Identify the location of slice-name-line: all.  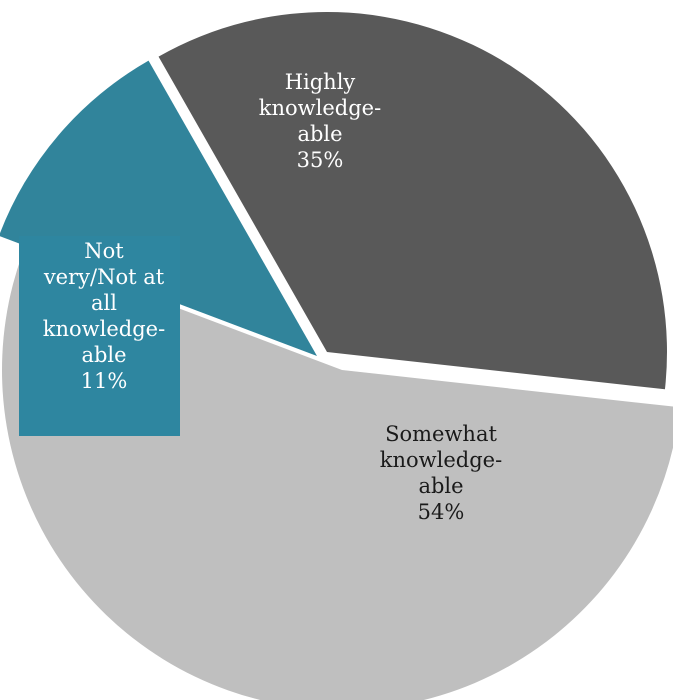
(104, 303).